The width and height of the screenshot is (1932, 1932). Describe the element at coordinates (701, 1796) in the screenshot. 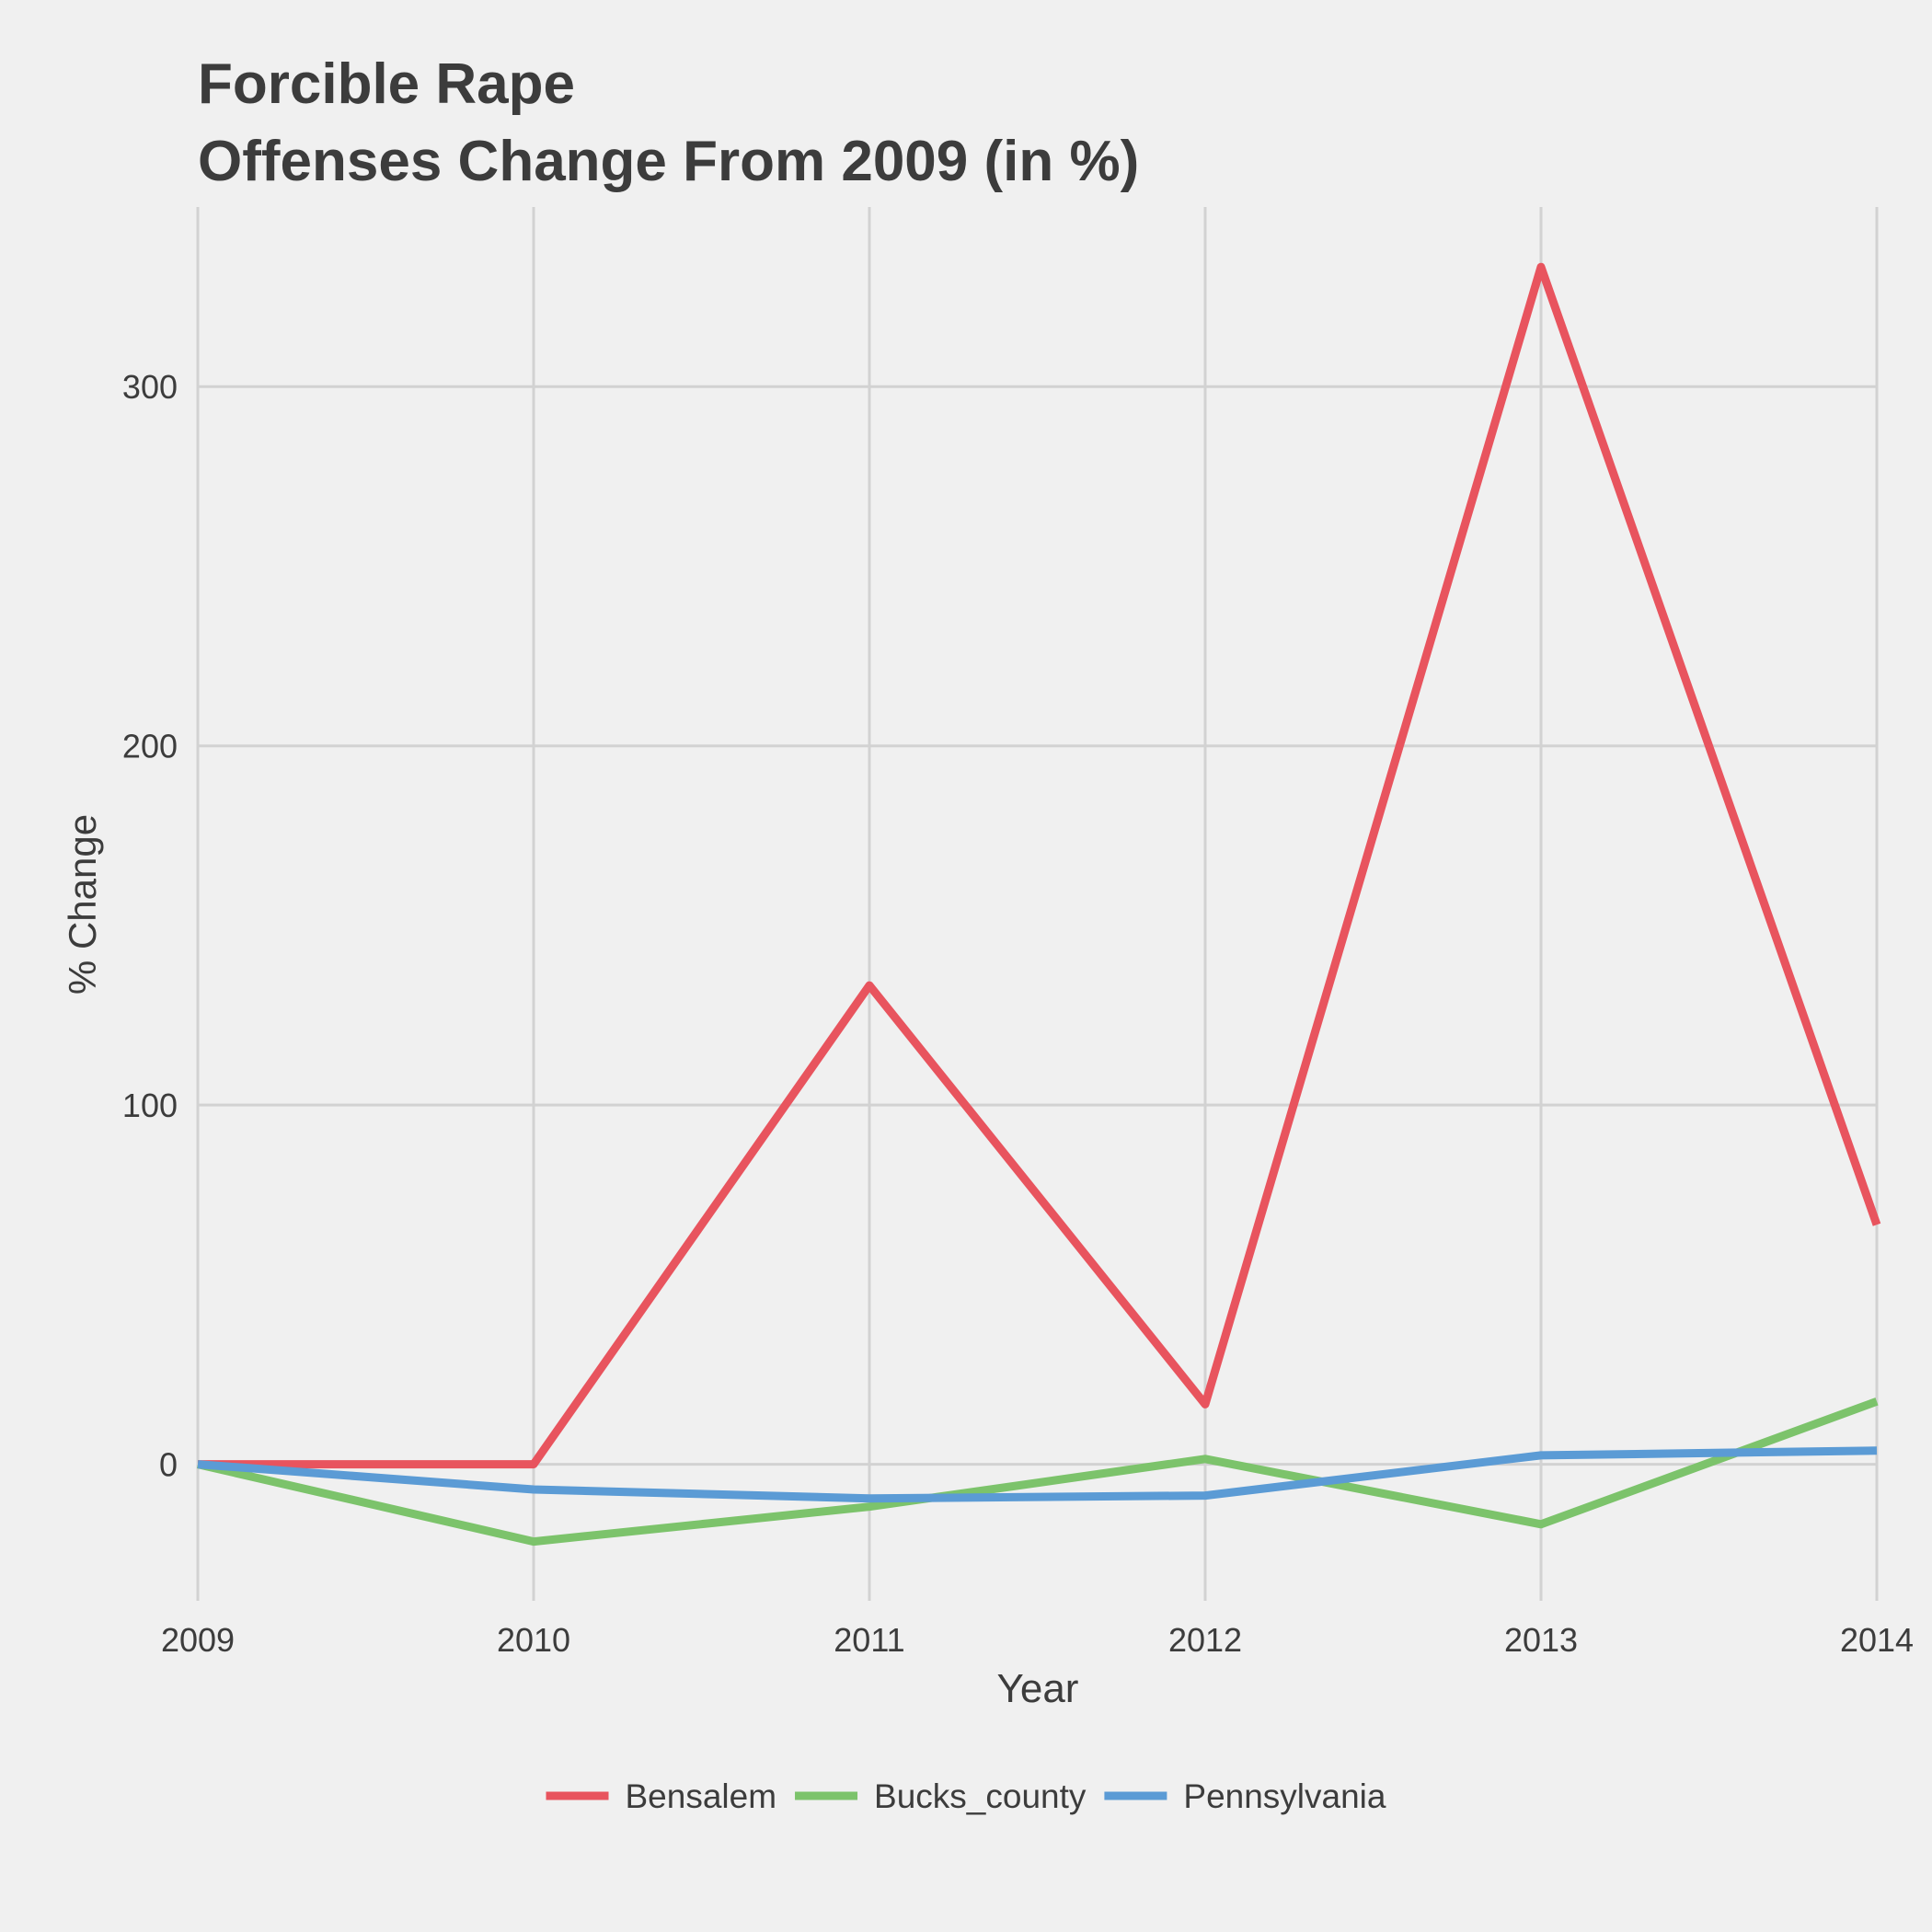

I see `legend-label-bensalem: Bensalem` at that location.